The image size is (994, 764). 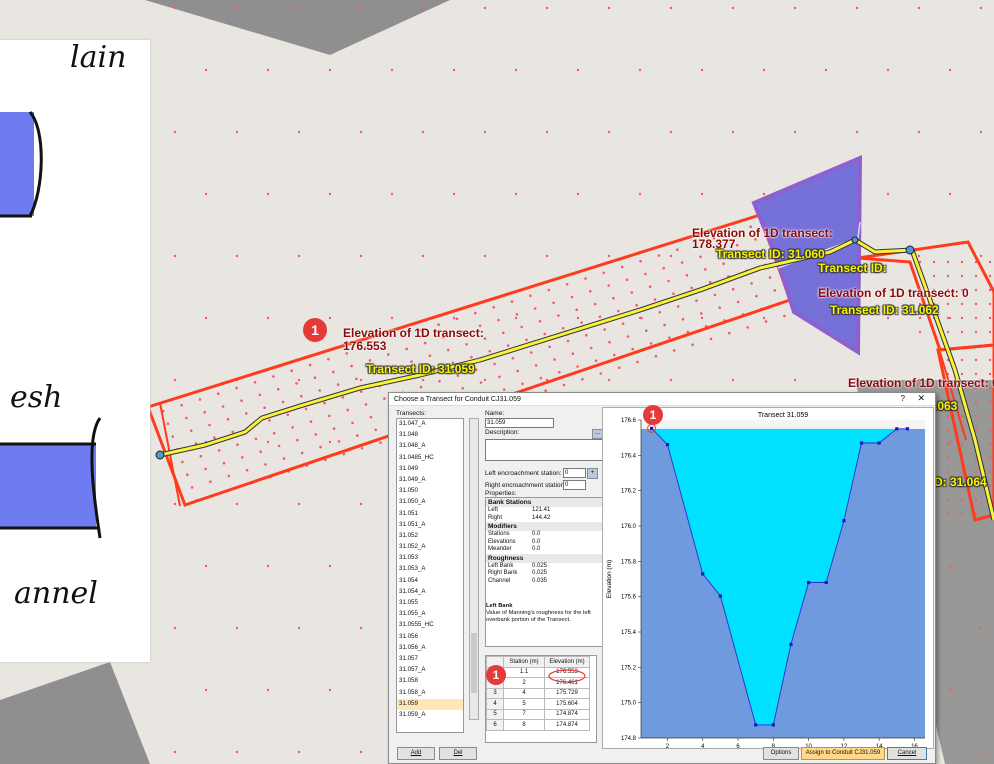 I want to click on transect-list-item: 31.058, so click(x=408, y=681).